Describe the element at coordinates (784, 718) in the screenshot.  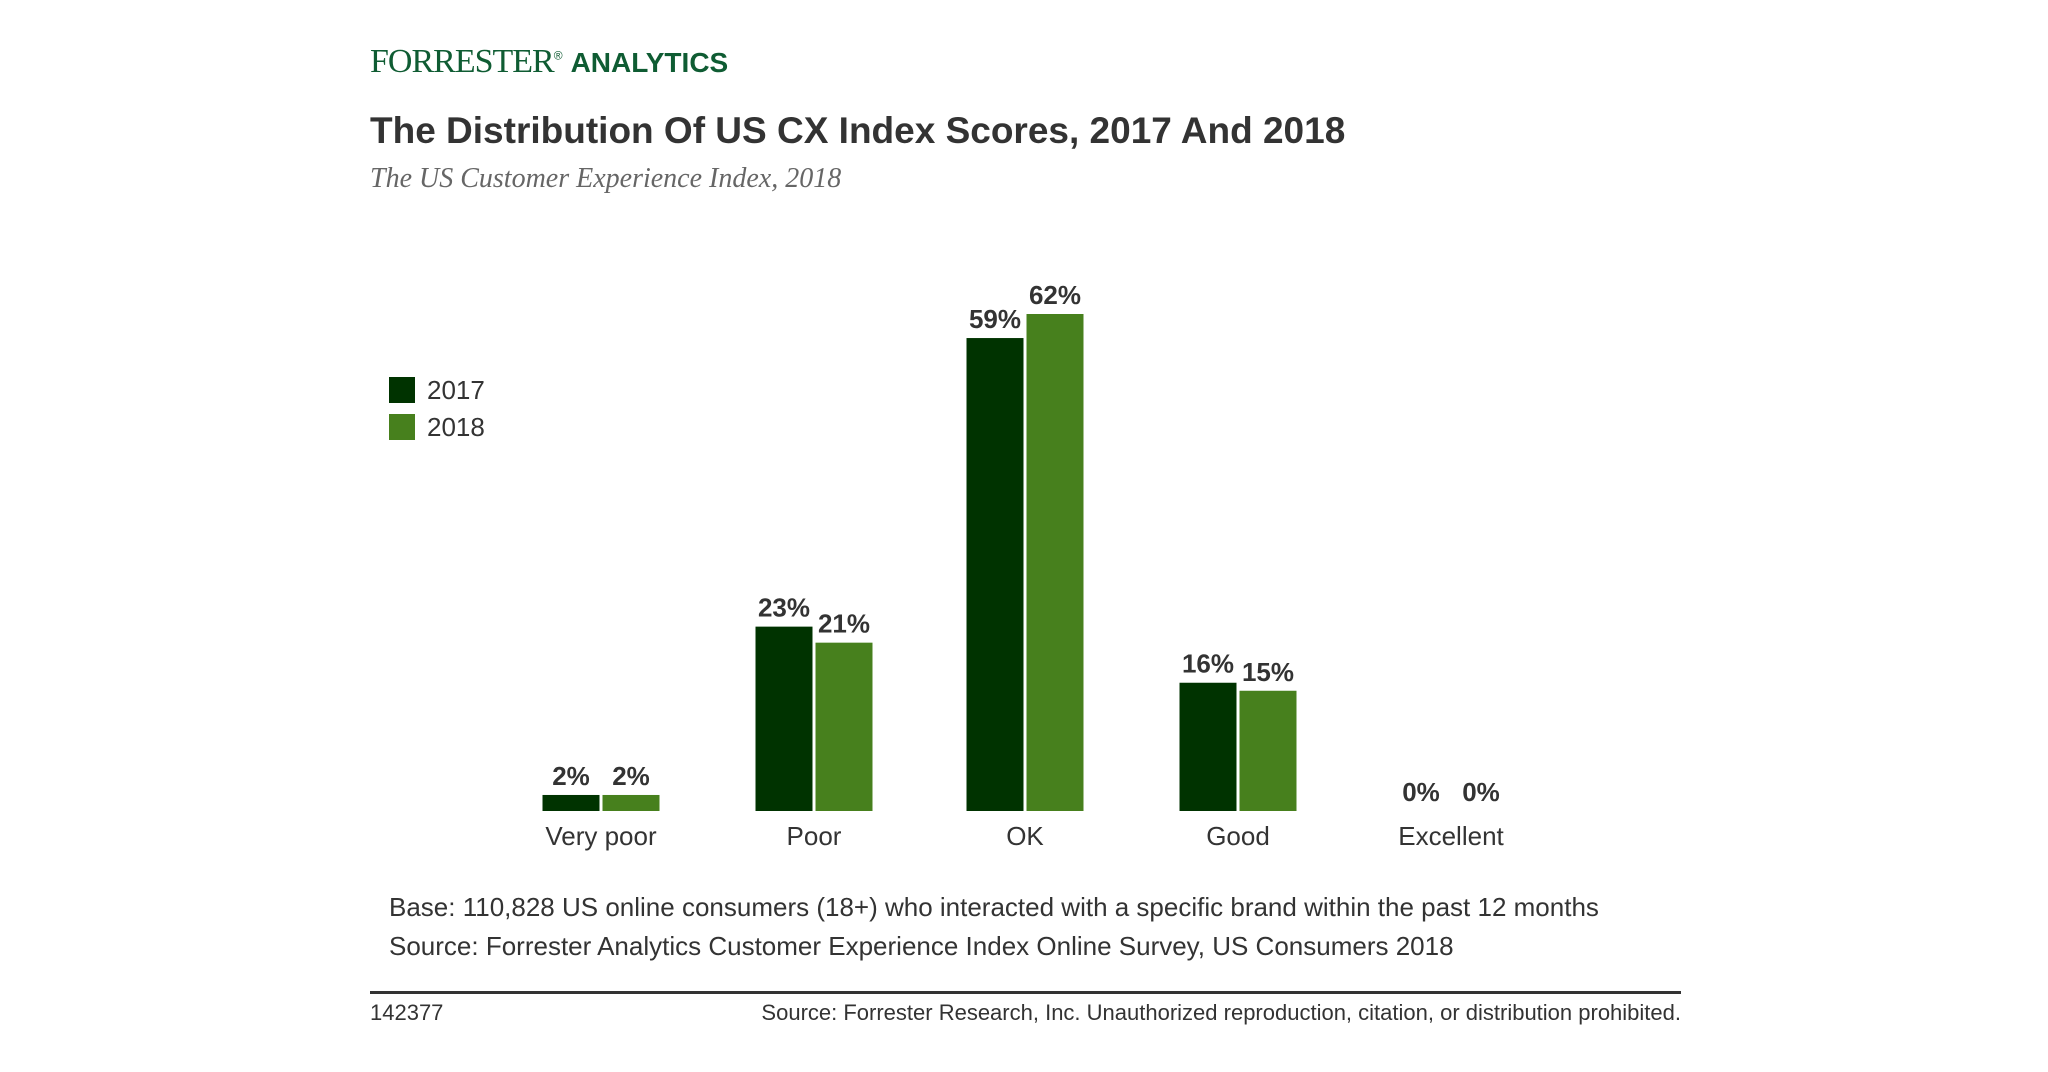
I see `bar-2017-poor` at that location.